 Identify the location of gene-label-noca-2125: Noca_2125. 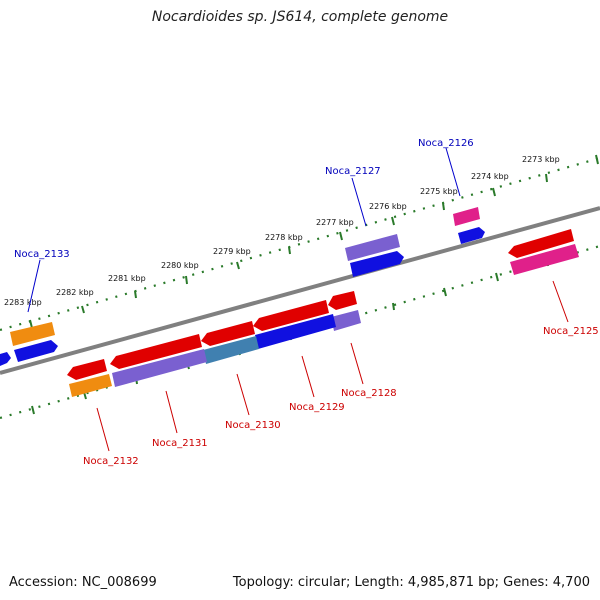
(571, 331).